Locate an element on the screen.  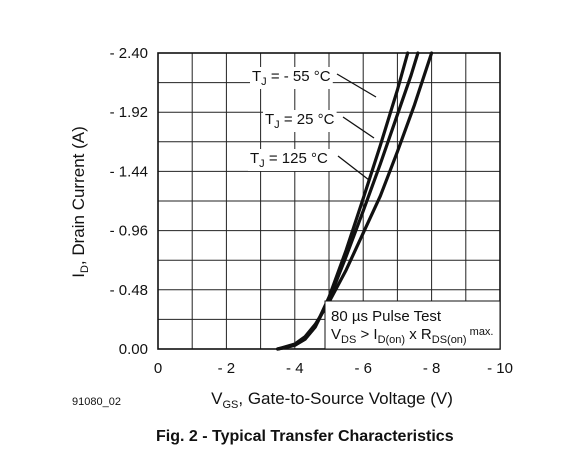
series-label-2: TJ = 25 °C is located at coordinates (300, 121).